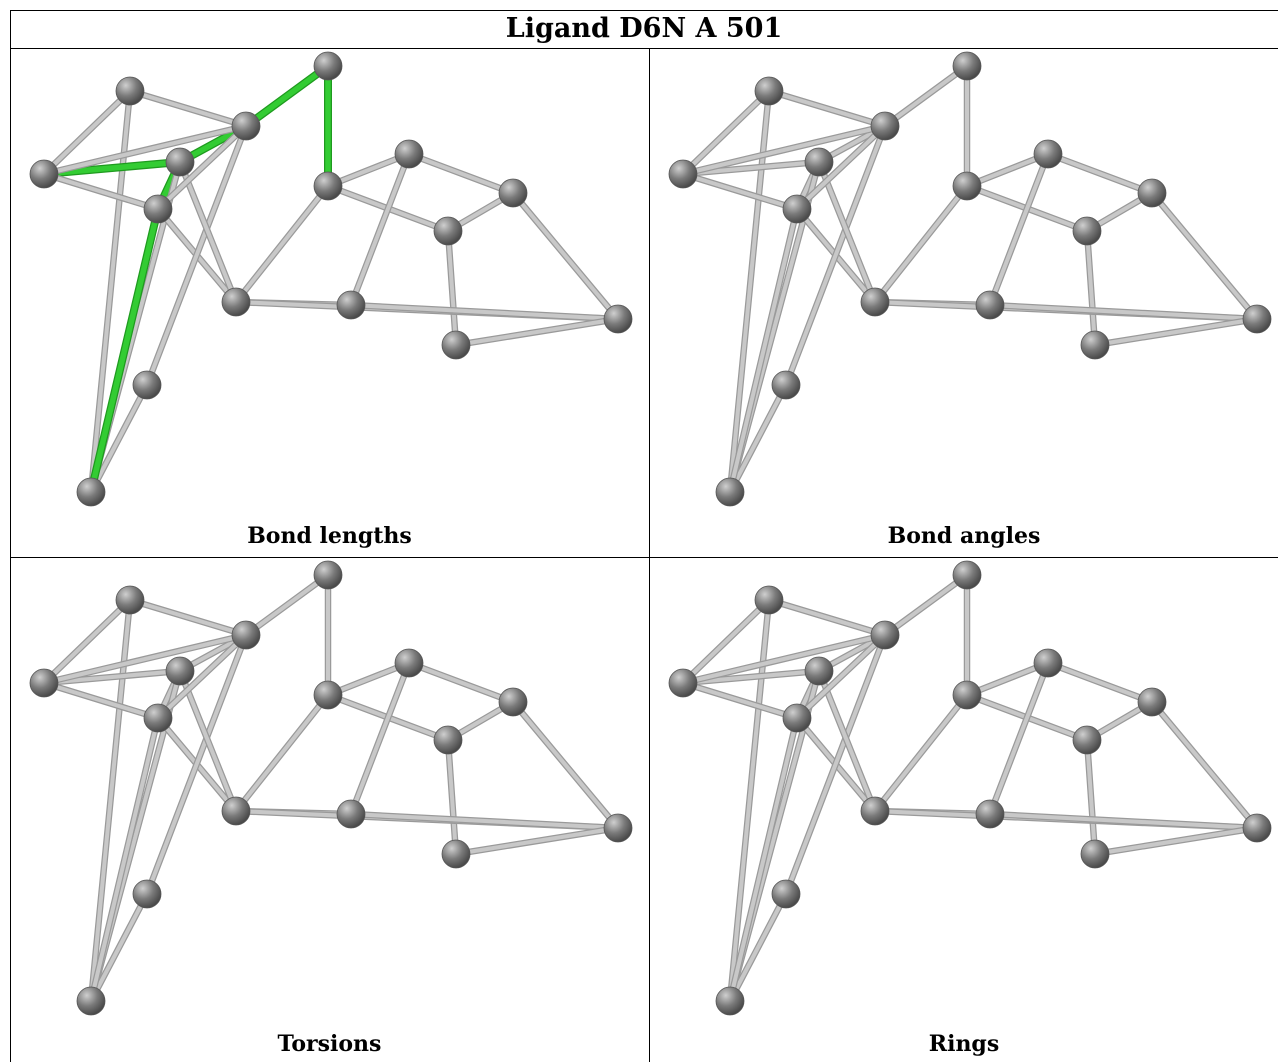 The height and width of the screenshot is (1062, 1278). What do you see at coordinates (644, 557) in the screenshot?
I see `row-divider` at bounding box center [644, 557].